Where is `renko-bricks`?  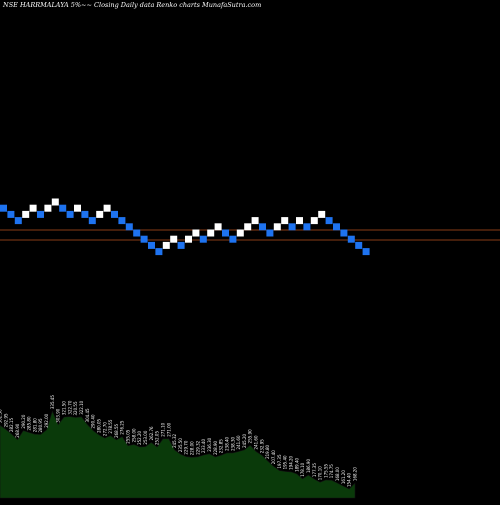 renko-bricks is located at coordinates (185, 227).